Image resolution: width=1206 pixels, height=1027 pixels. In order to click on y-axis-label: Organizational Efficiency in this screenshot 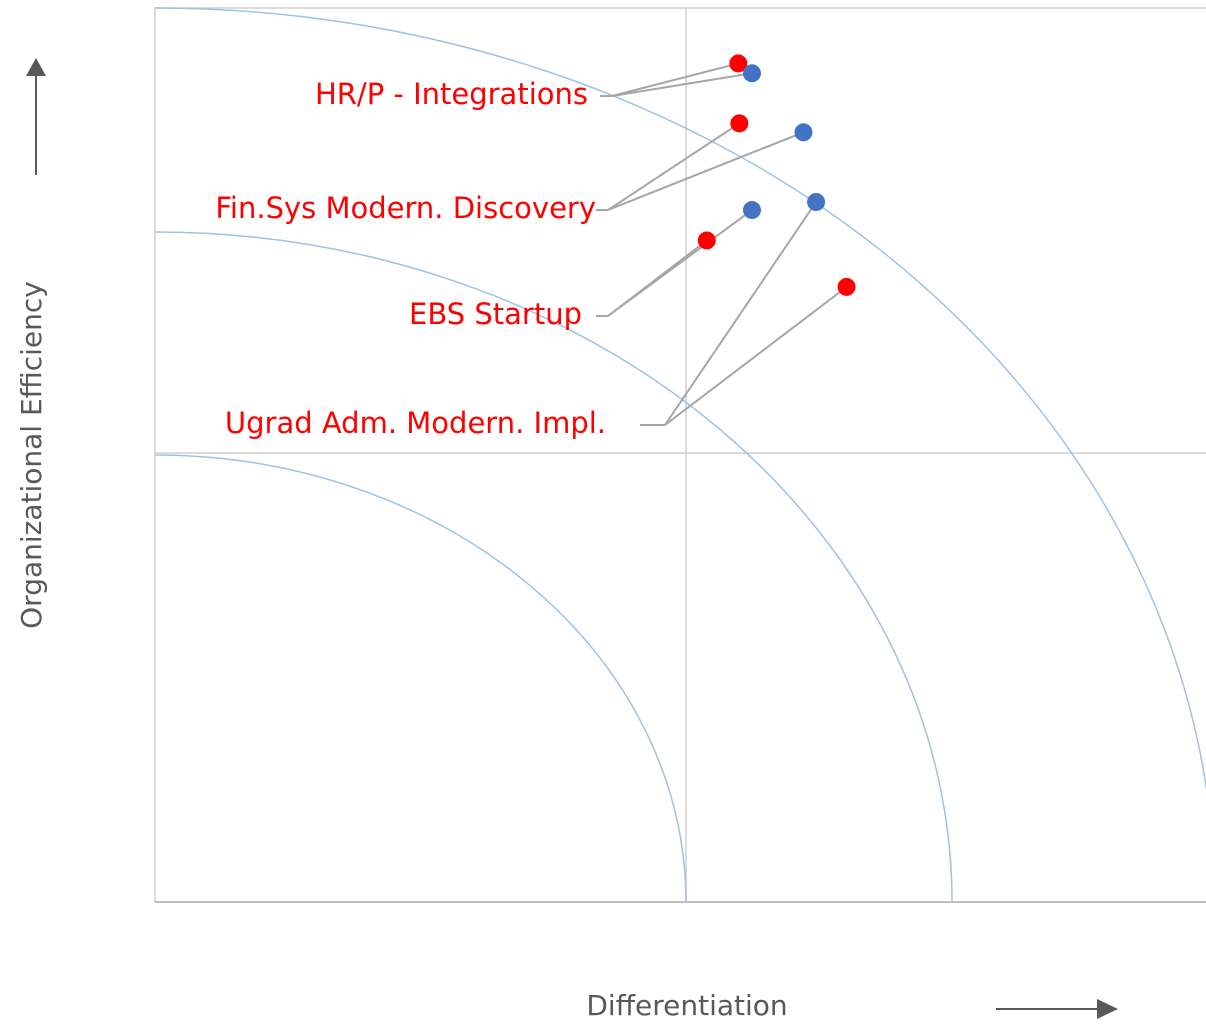, I will do `click(31, 455)`.